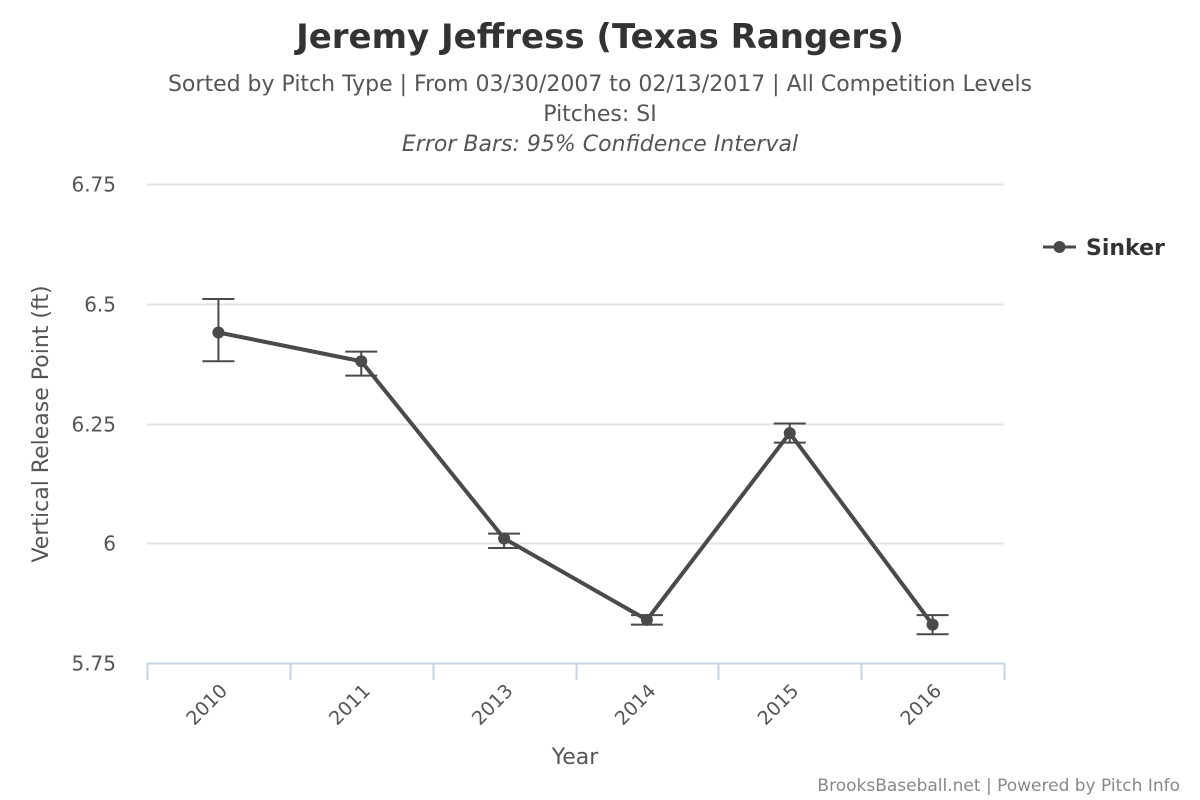 Image resolution: width=1200 pixels, height=800 pixels. I want to click on y-axis-ticks: 6.75 6.5 6.25 6 5.75, so click(93, 424).